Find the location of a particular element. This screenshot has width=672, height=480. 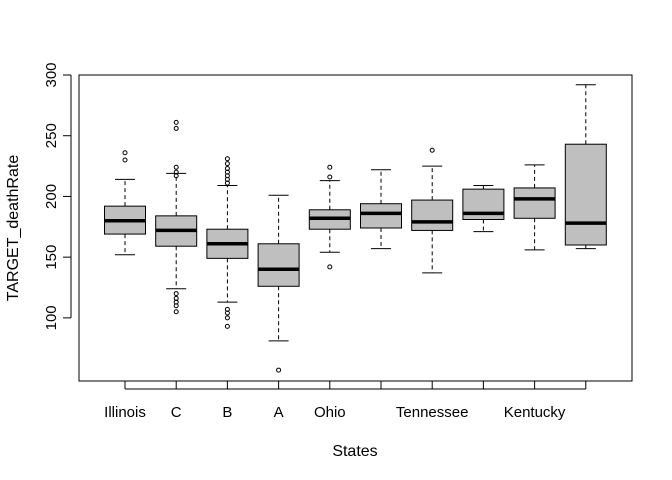

x-tick-label: Kentucky is located at coordinates (535, 412).